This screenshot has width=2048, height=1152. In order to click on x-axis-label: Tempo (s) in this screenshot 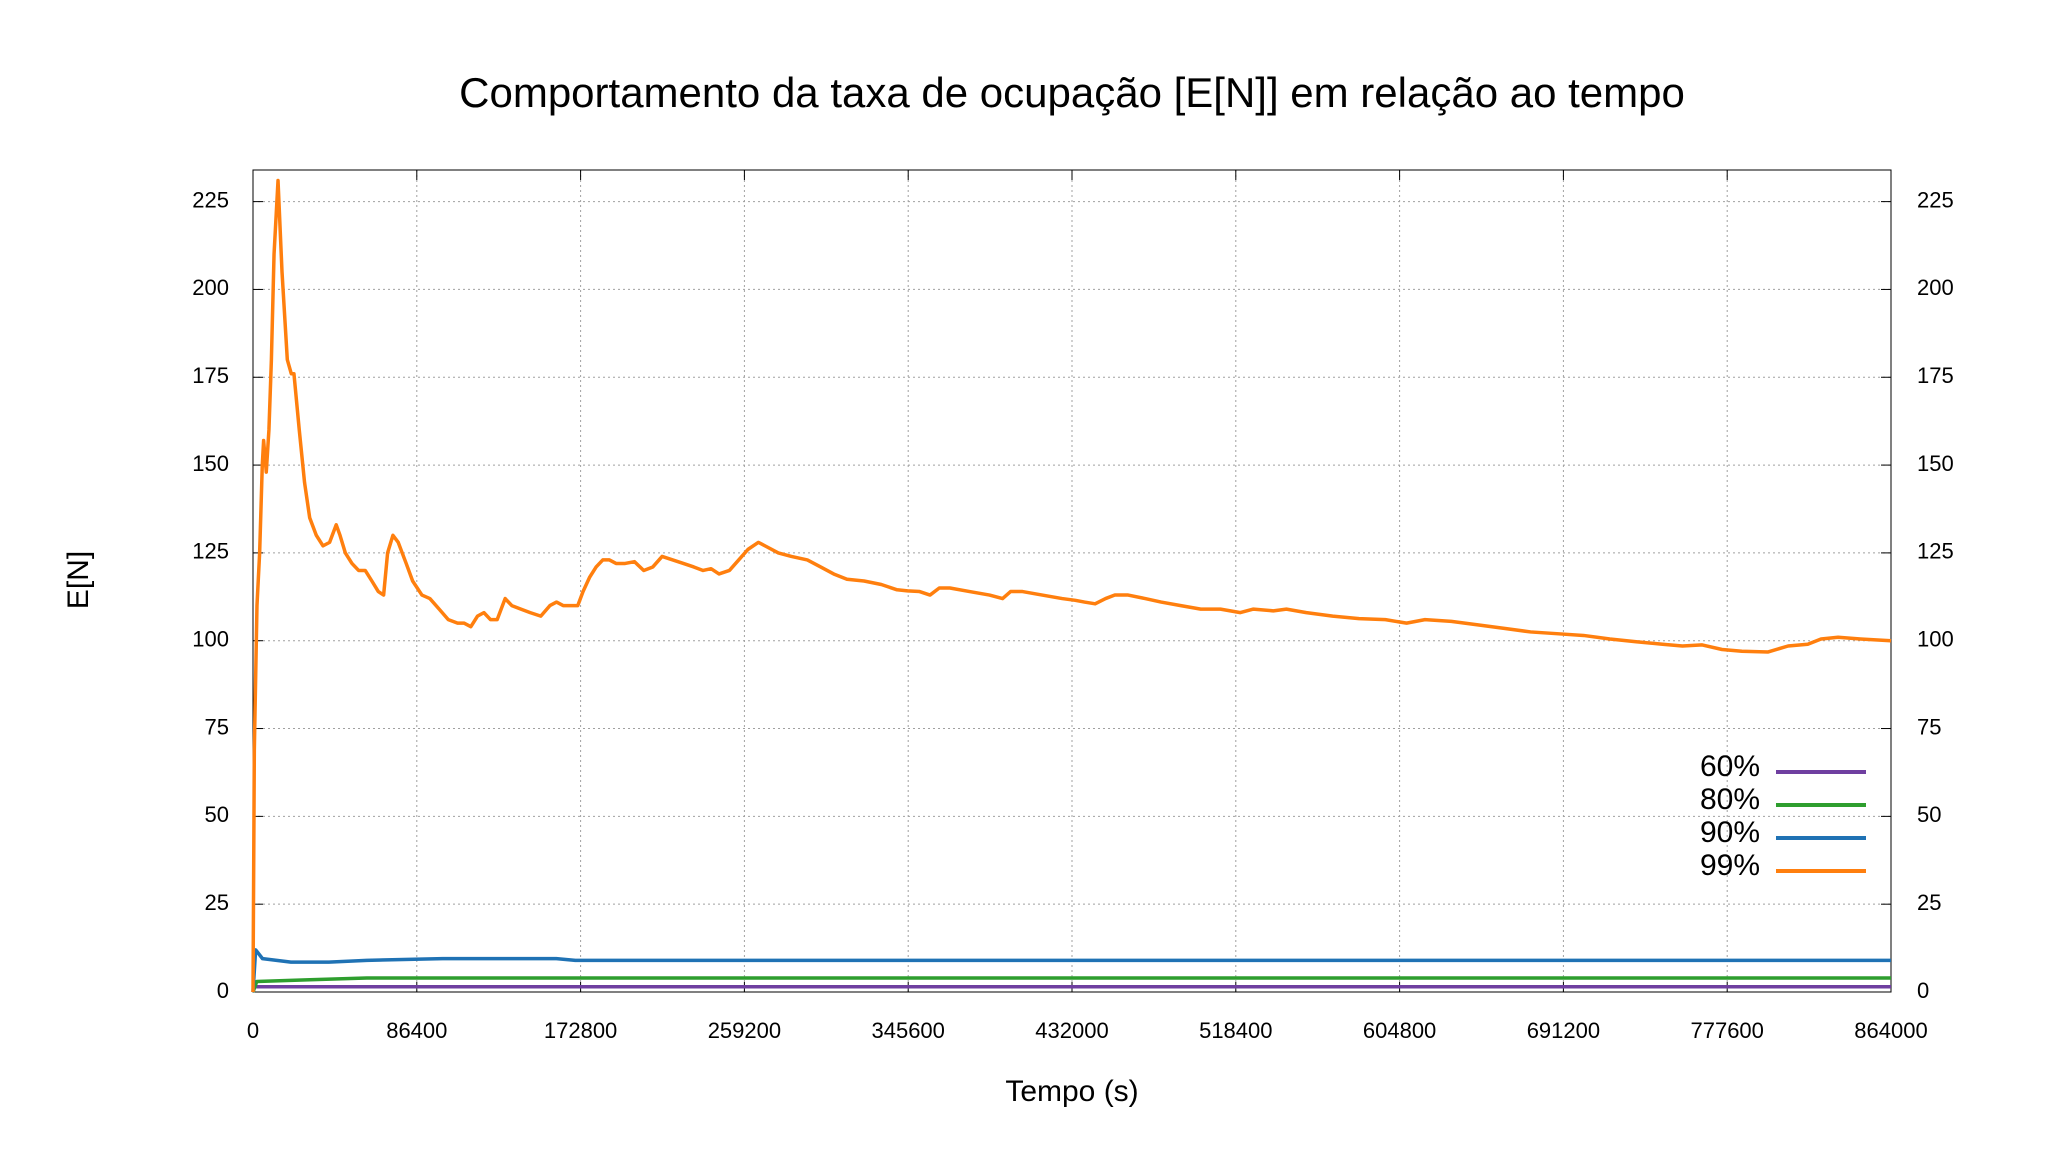, I will do `click(1071, 1091)`.